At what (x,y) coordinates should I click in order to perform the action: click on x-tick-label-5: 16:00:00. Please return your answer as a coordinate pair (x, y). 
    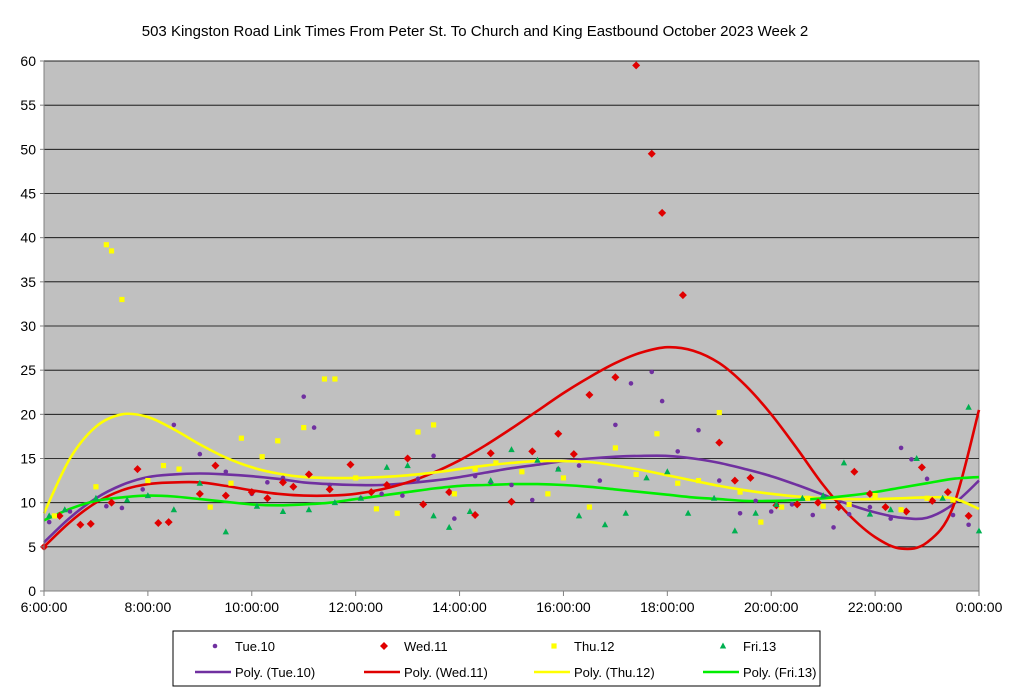
    Looking at the image, I should click on (563, 607).